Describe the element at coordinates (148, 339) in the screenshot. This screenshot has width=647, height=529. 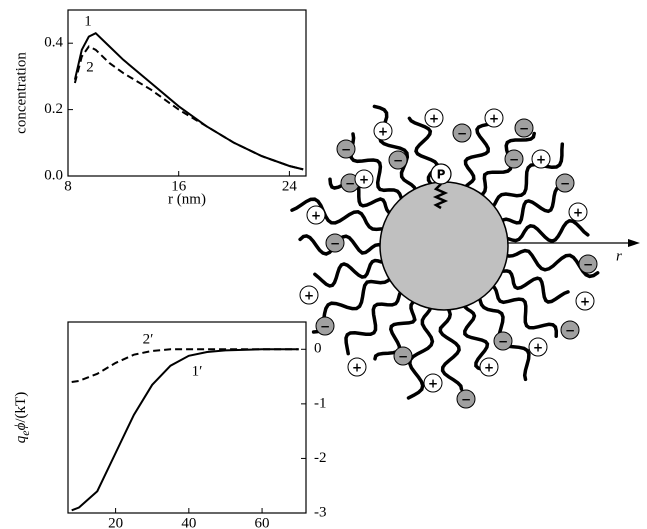
I see `series-label: 2′` at that location.